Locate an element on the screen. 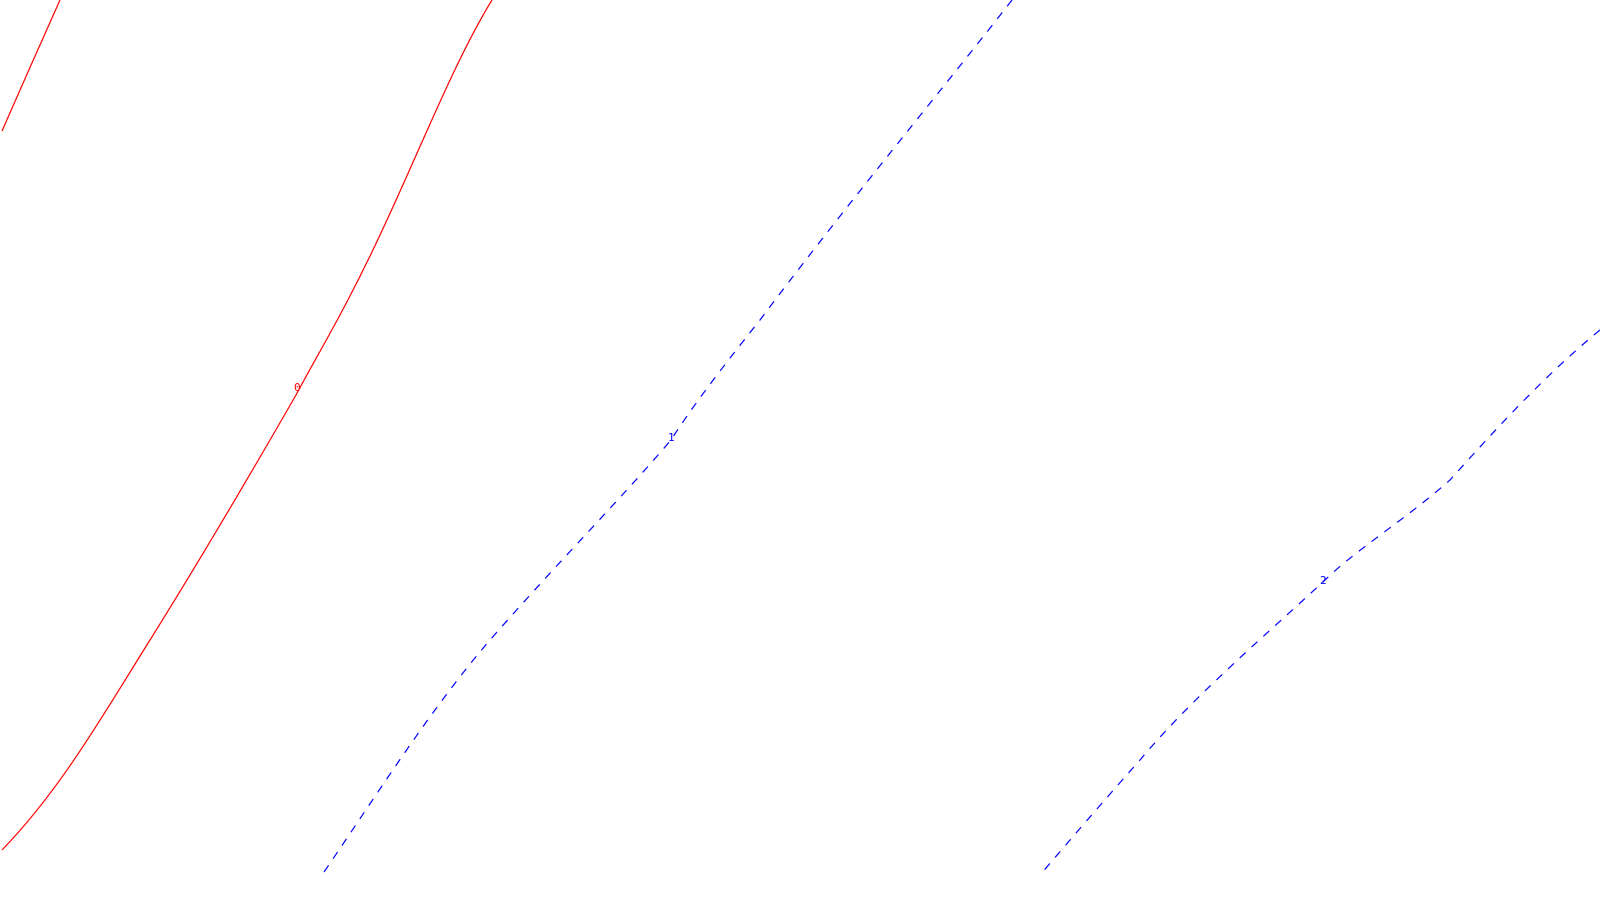 The width and height of the screenshot is (1600, 900). contour-label-0: 0 is located at coordinates (297, 387).